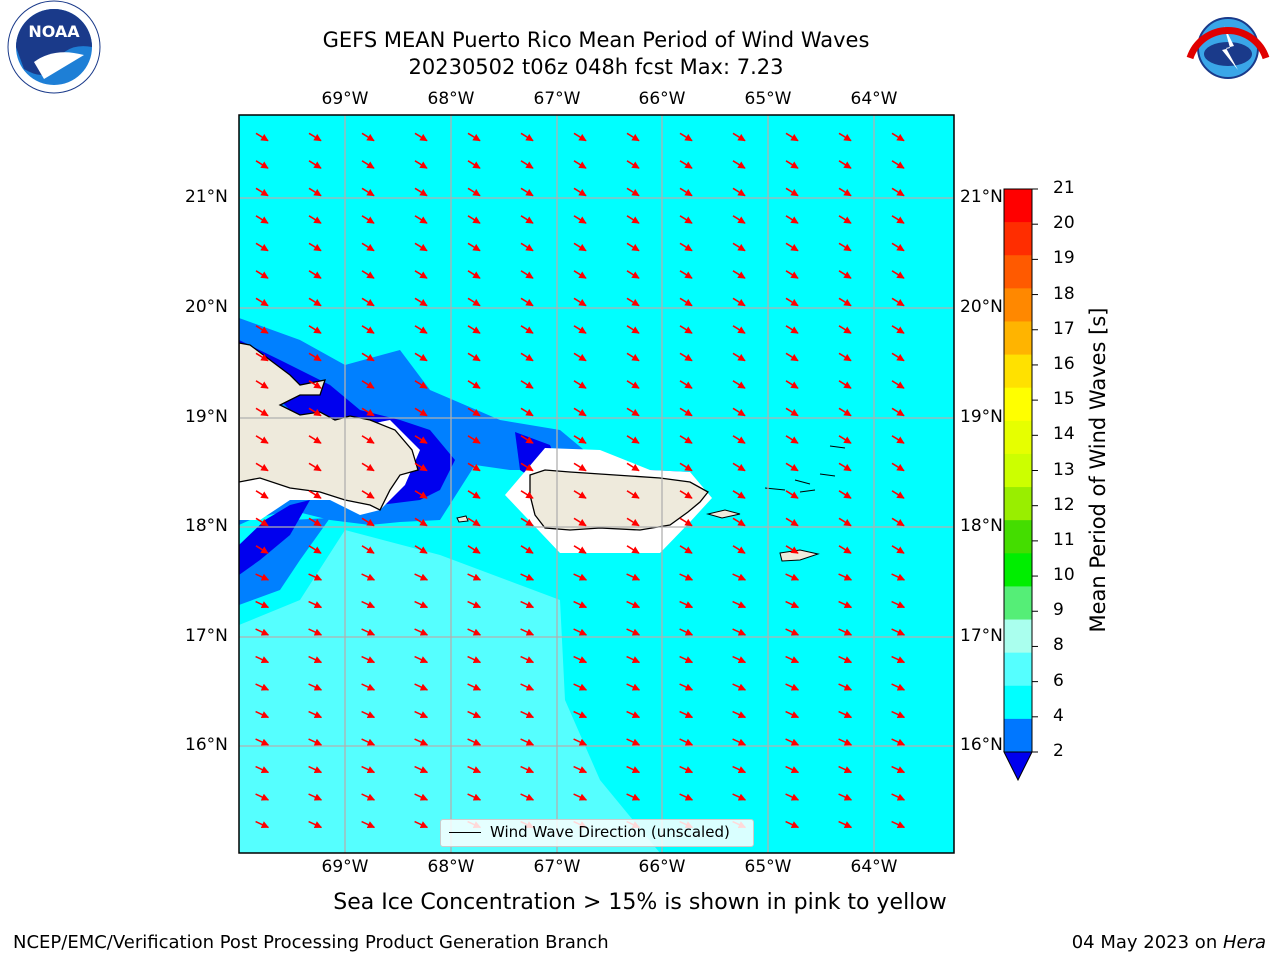 Image resolution: width=1280 pixels, height=960 pixels. Describe the element at coordinates (1064, 539) in the screenshot. I see `colorbar-tick-label: 11` at that location.